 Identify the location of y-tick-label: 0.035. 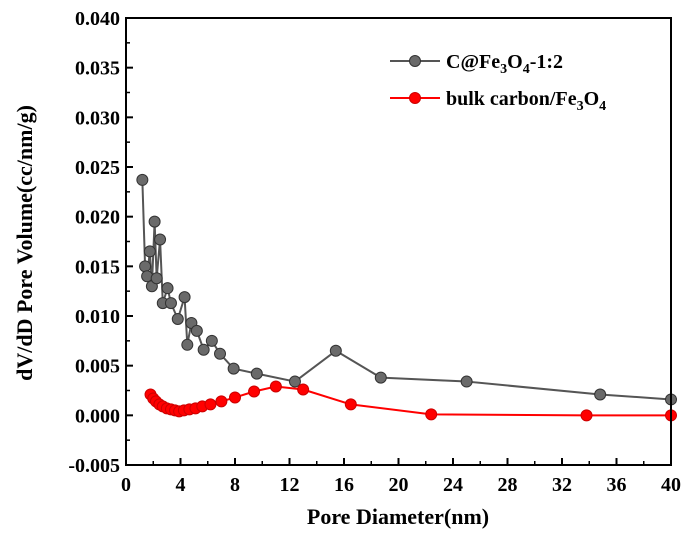
(97, 69).